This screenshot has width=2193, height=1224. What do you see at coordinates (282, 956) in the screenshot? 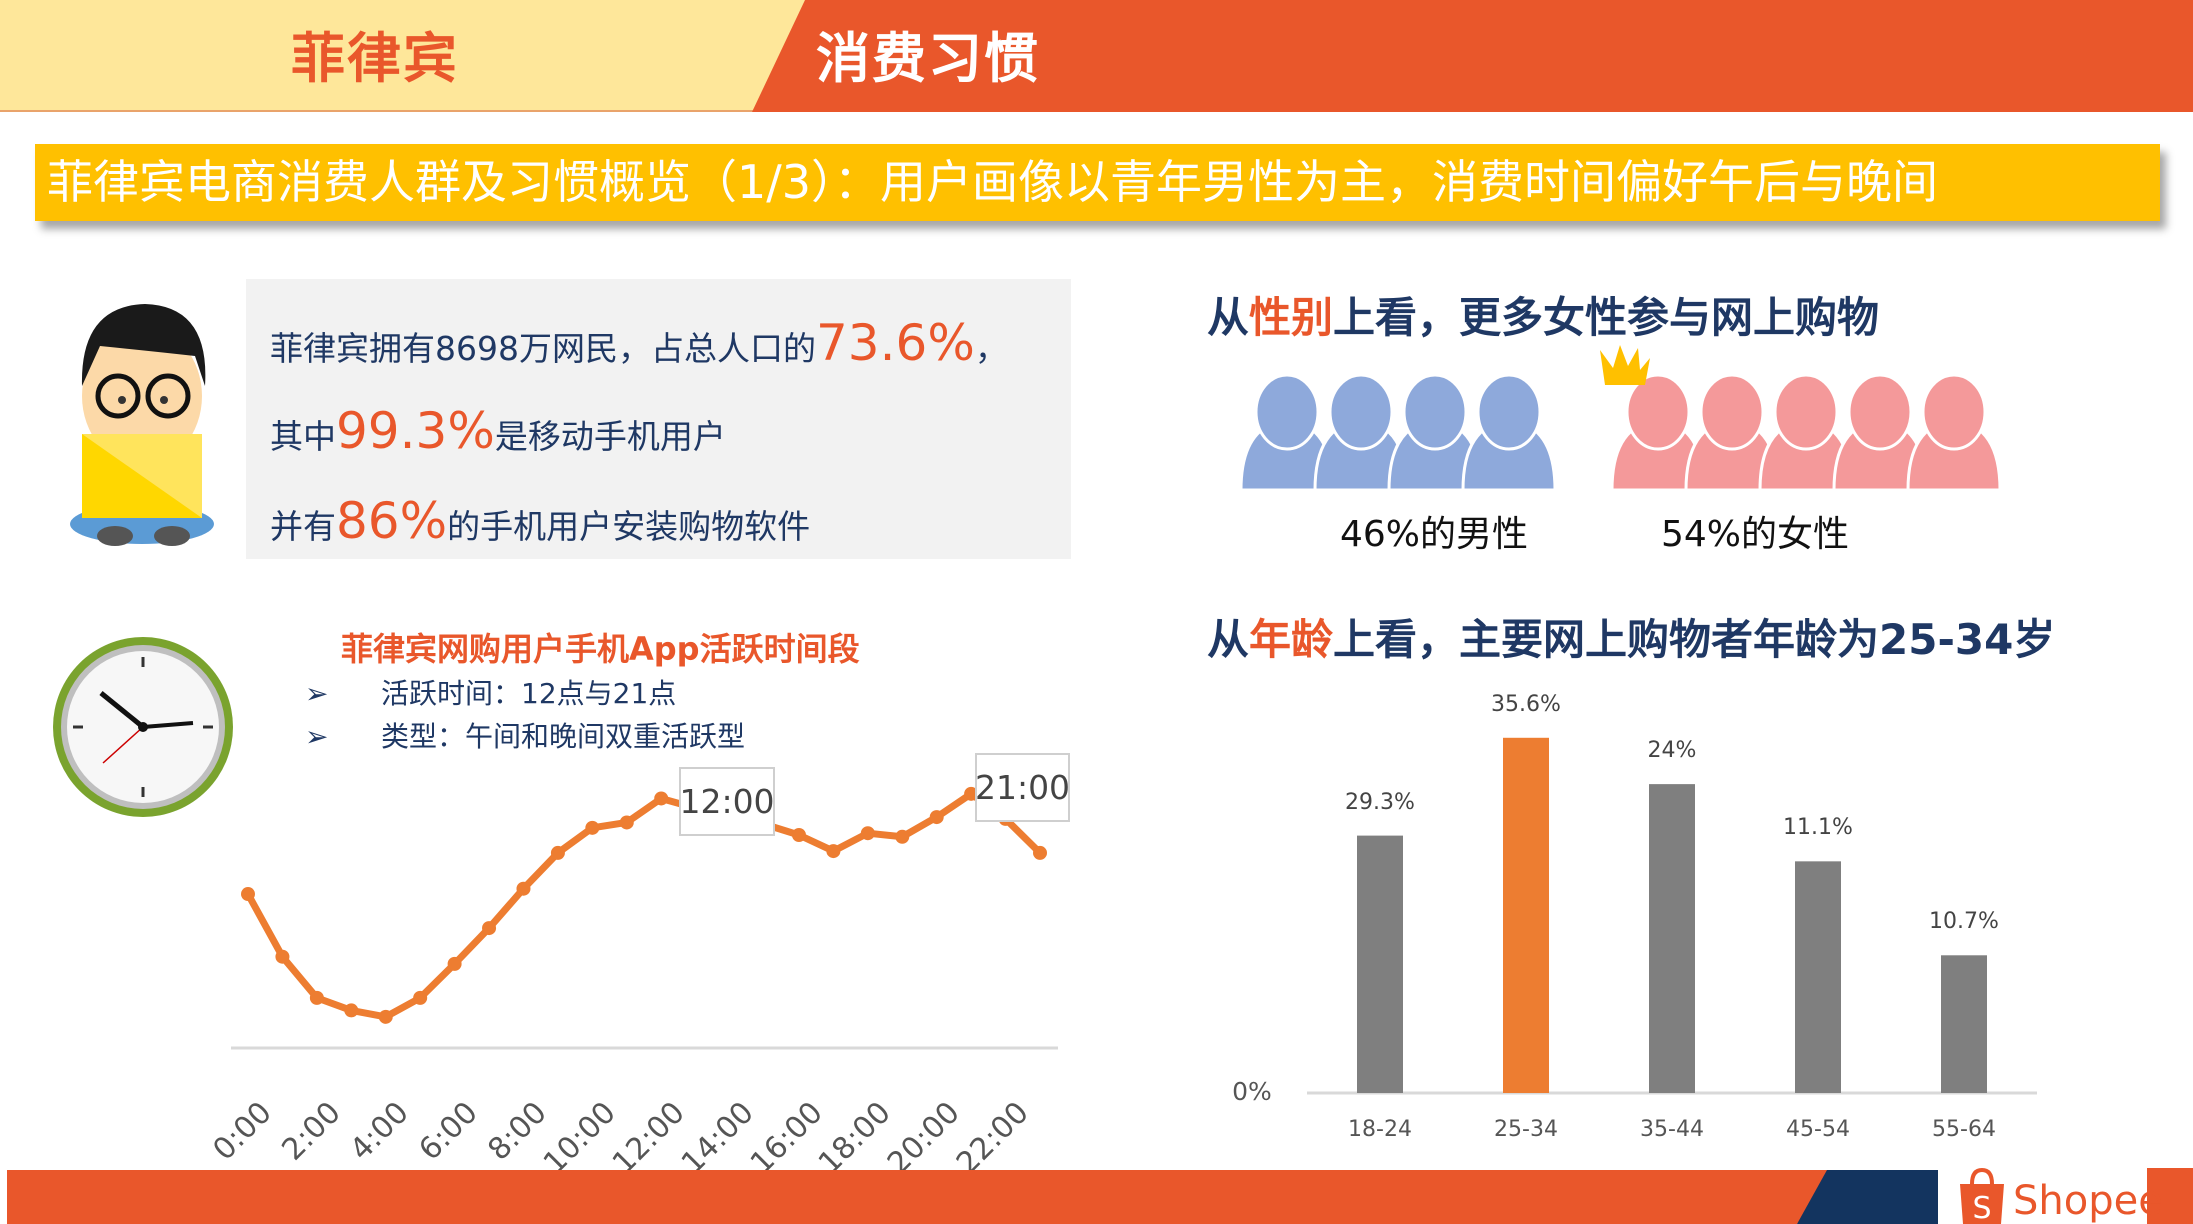
I see `activity-point-1:00` at bounding box center [282, 956].